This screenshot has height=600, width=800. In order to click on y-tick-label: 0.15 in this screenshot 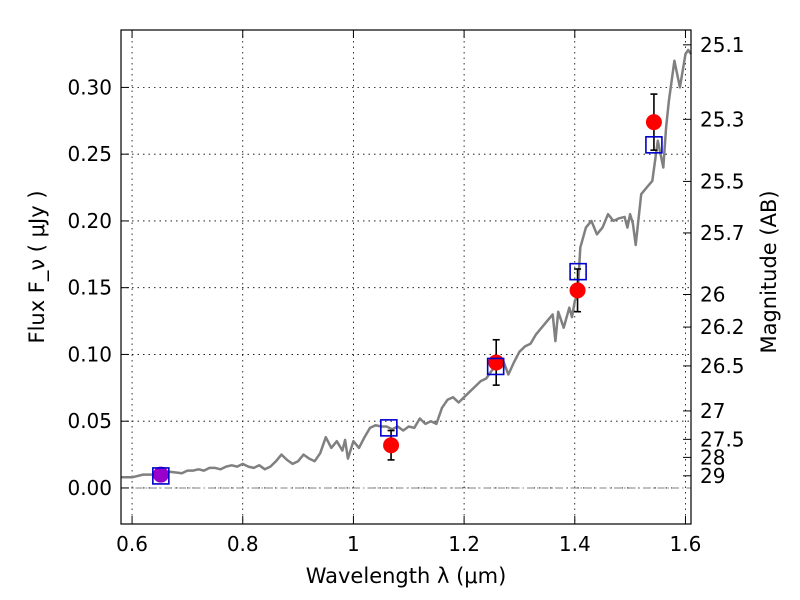, I will do `click(89, 288)`.